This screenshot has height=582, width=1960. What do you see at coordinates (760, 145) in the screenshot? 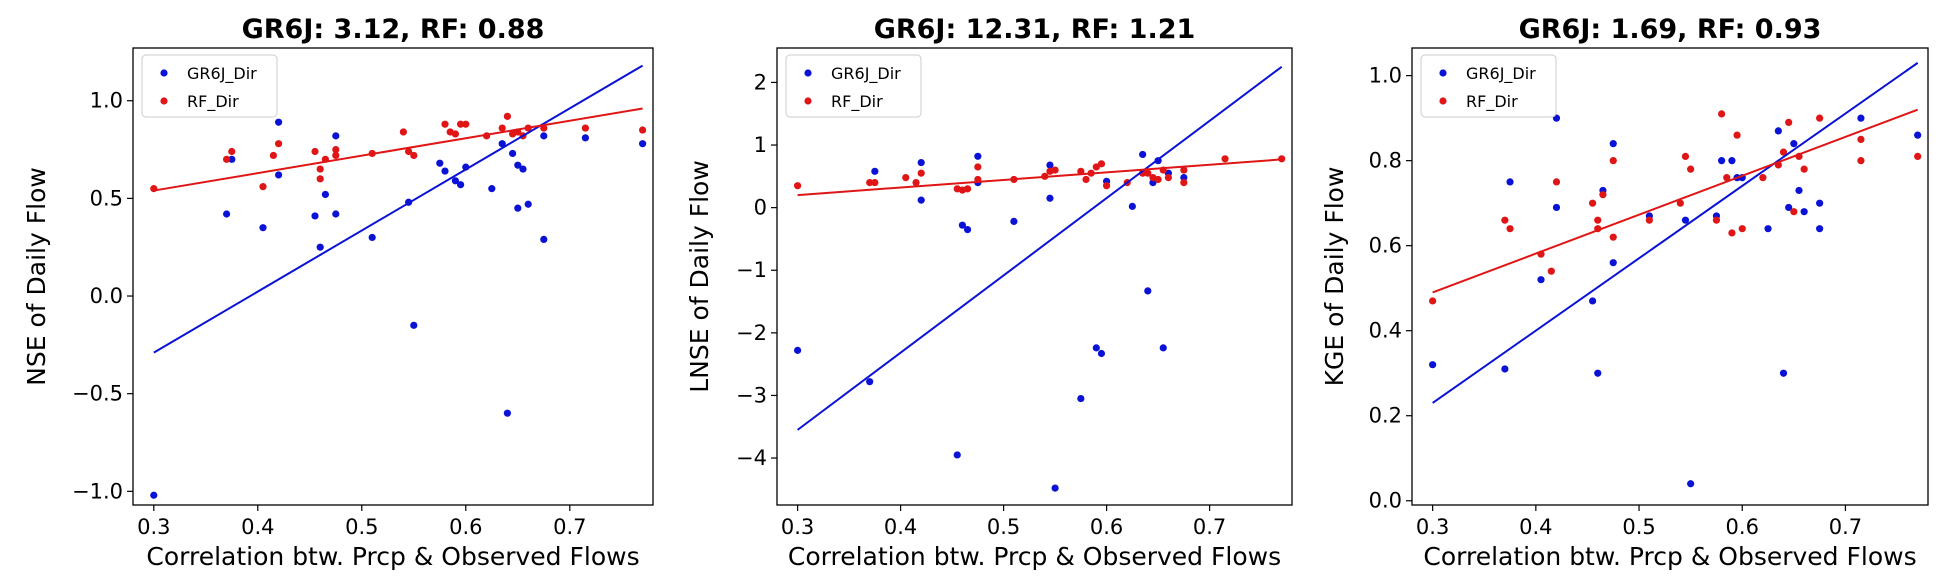
I see `y-tick-label: 1` at bounding box center [760, 145].